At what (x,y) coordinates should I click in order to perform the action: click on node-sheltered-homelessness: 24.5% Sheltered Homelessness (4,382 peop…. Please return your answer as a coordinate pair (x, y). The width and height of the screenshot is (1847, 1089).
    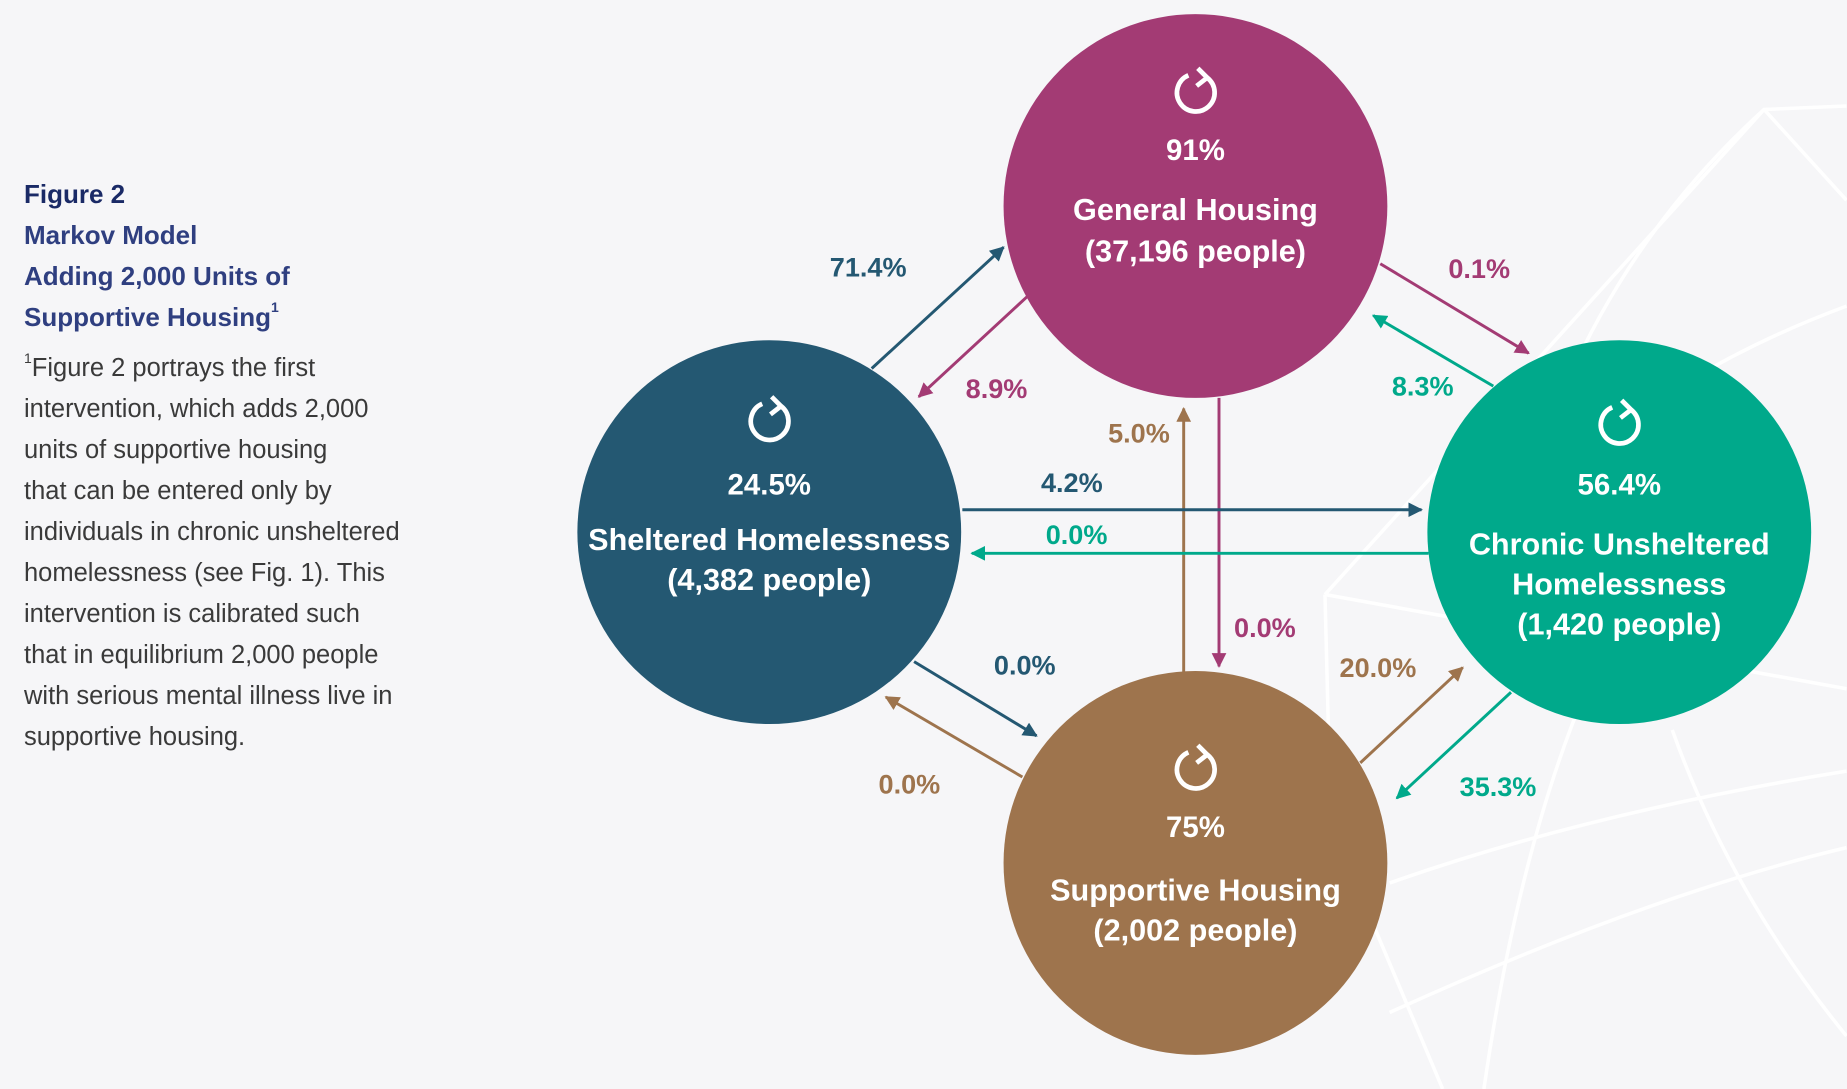
    Looking at the image, I should click on (769, 532).